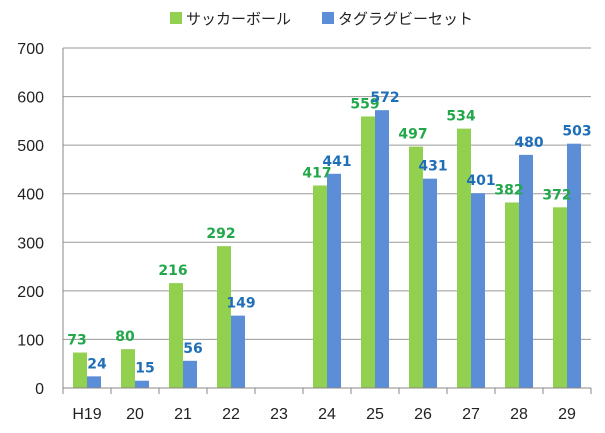 The height and width of the screenshot is (433, 605). Describe the element at coordinates (405, 19) in the screenshot. I see `legend-label-tag-rugby-set: タグラグビーセット` at that location.